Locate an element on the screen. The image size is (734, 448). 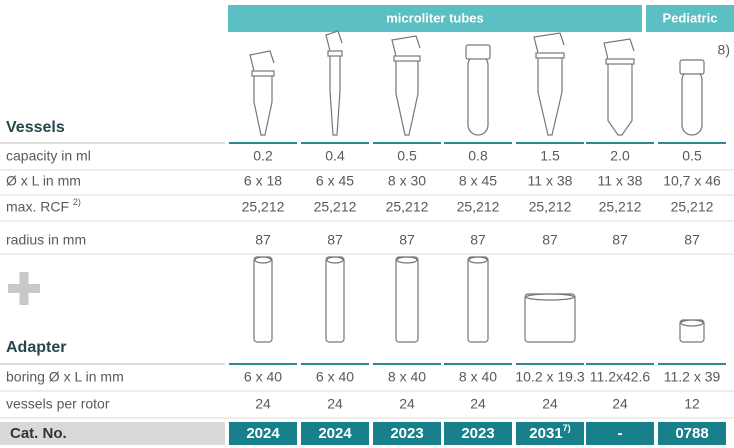
row-label: boring Ø x L in mm is located at coordinates (65, 377).